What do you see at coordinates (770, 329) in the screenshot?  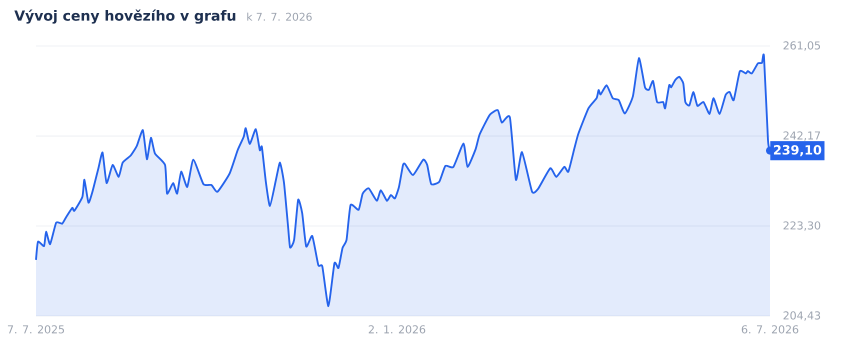 I see `x-tick-label: 6. 7. 2026` at bounding box center [770, 329].